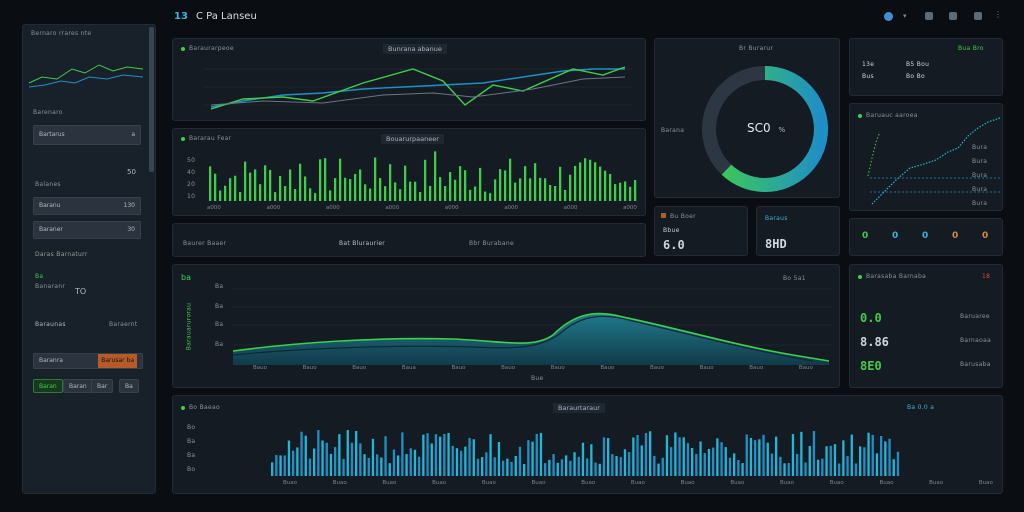 The image size is (1024, 512). I want to click on sidebar-row-1-value: 130, so click(129, 205).